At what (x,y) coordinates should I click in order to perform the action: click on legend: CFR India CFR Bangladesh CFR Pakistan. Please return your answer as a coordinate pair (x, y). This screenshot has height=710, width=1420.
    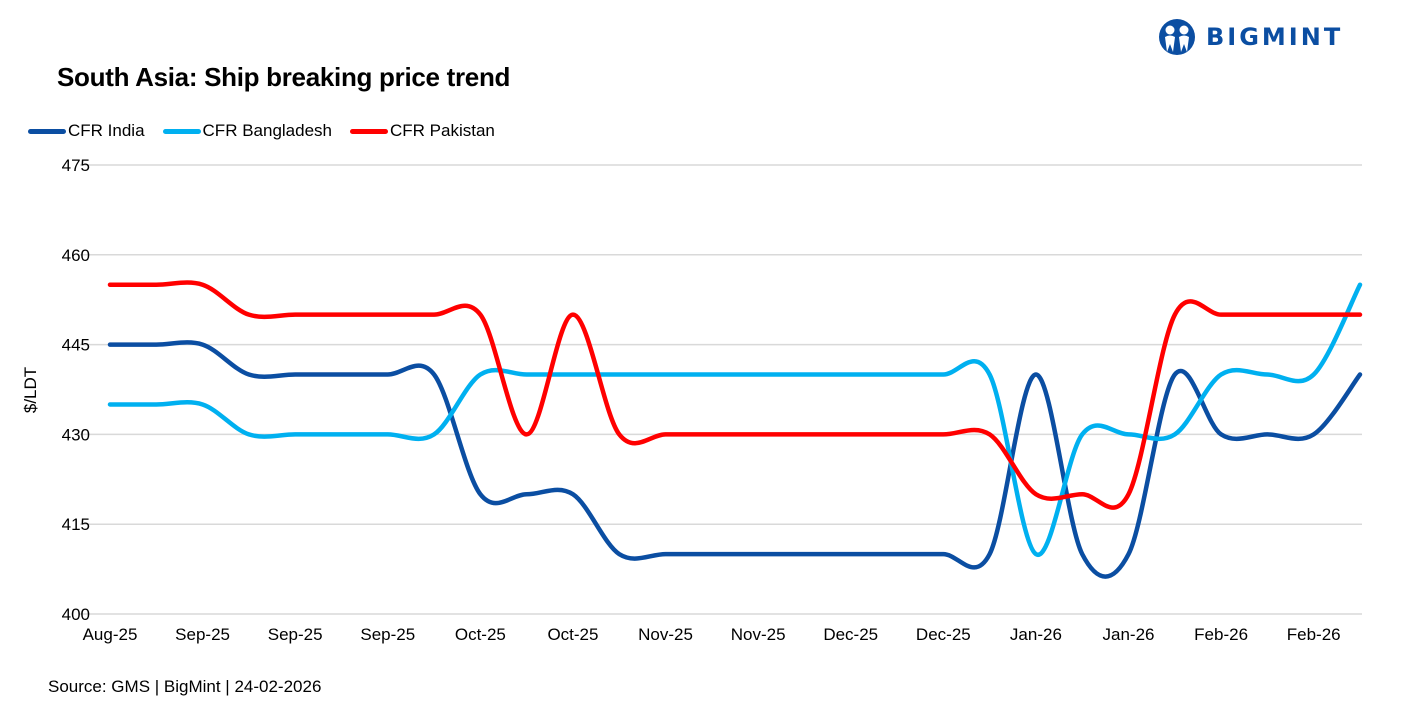
    Looking at the image, I should click on (270, 131).